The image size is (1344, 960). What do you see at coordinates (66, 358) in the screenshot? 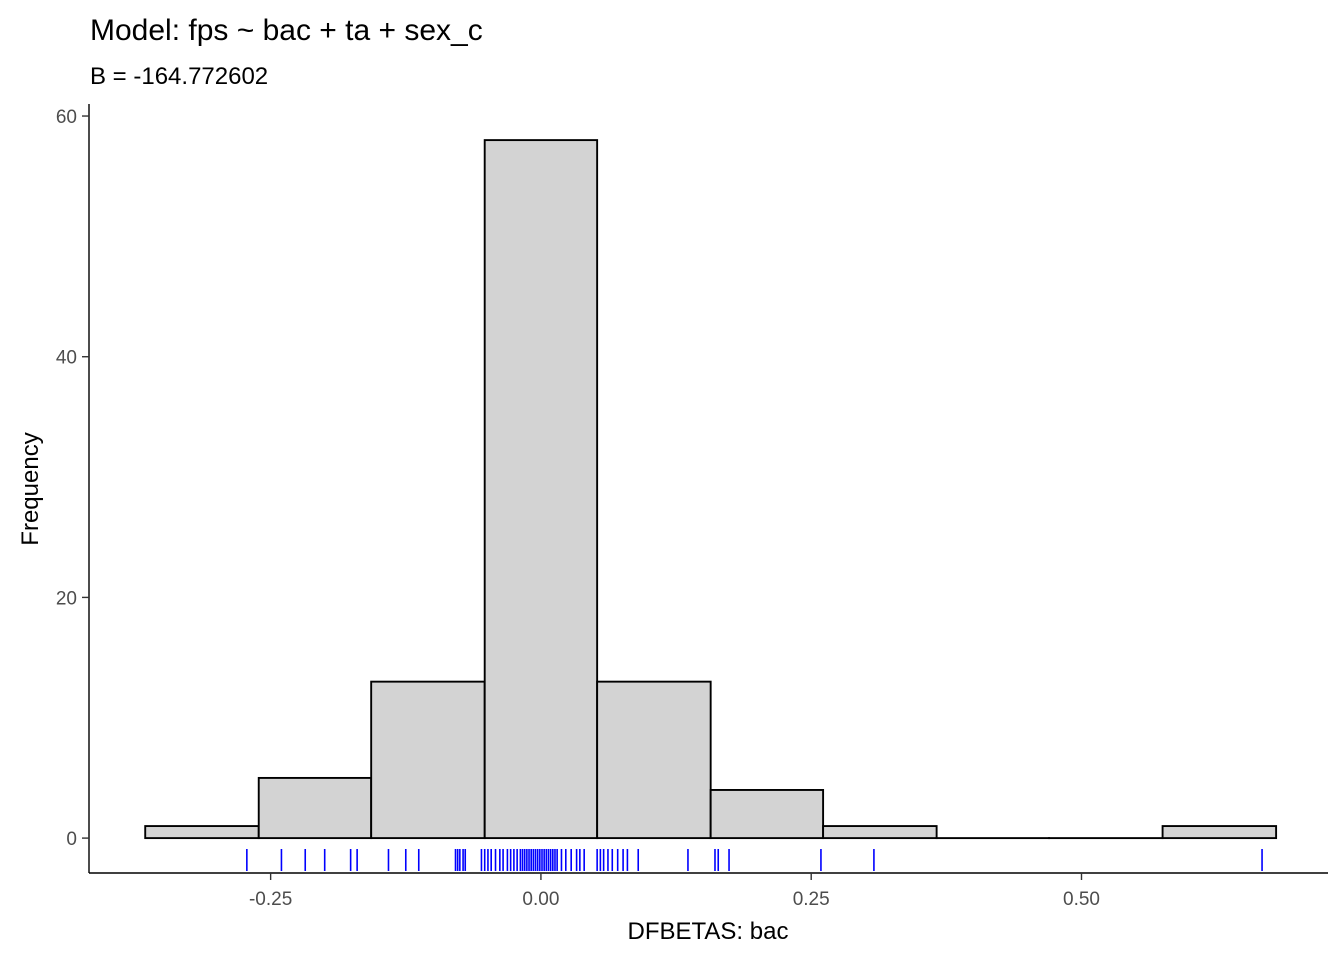
I see `y-tick-label: 40` at bounding box center [66, 358].